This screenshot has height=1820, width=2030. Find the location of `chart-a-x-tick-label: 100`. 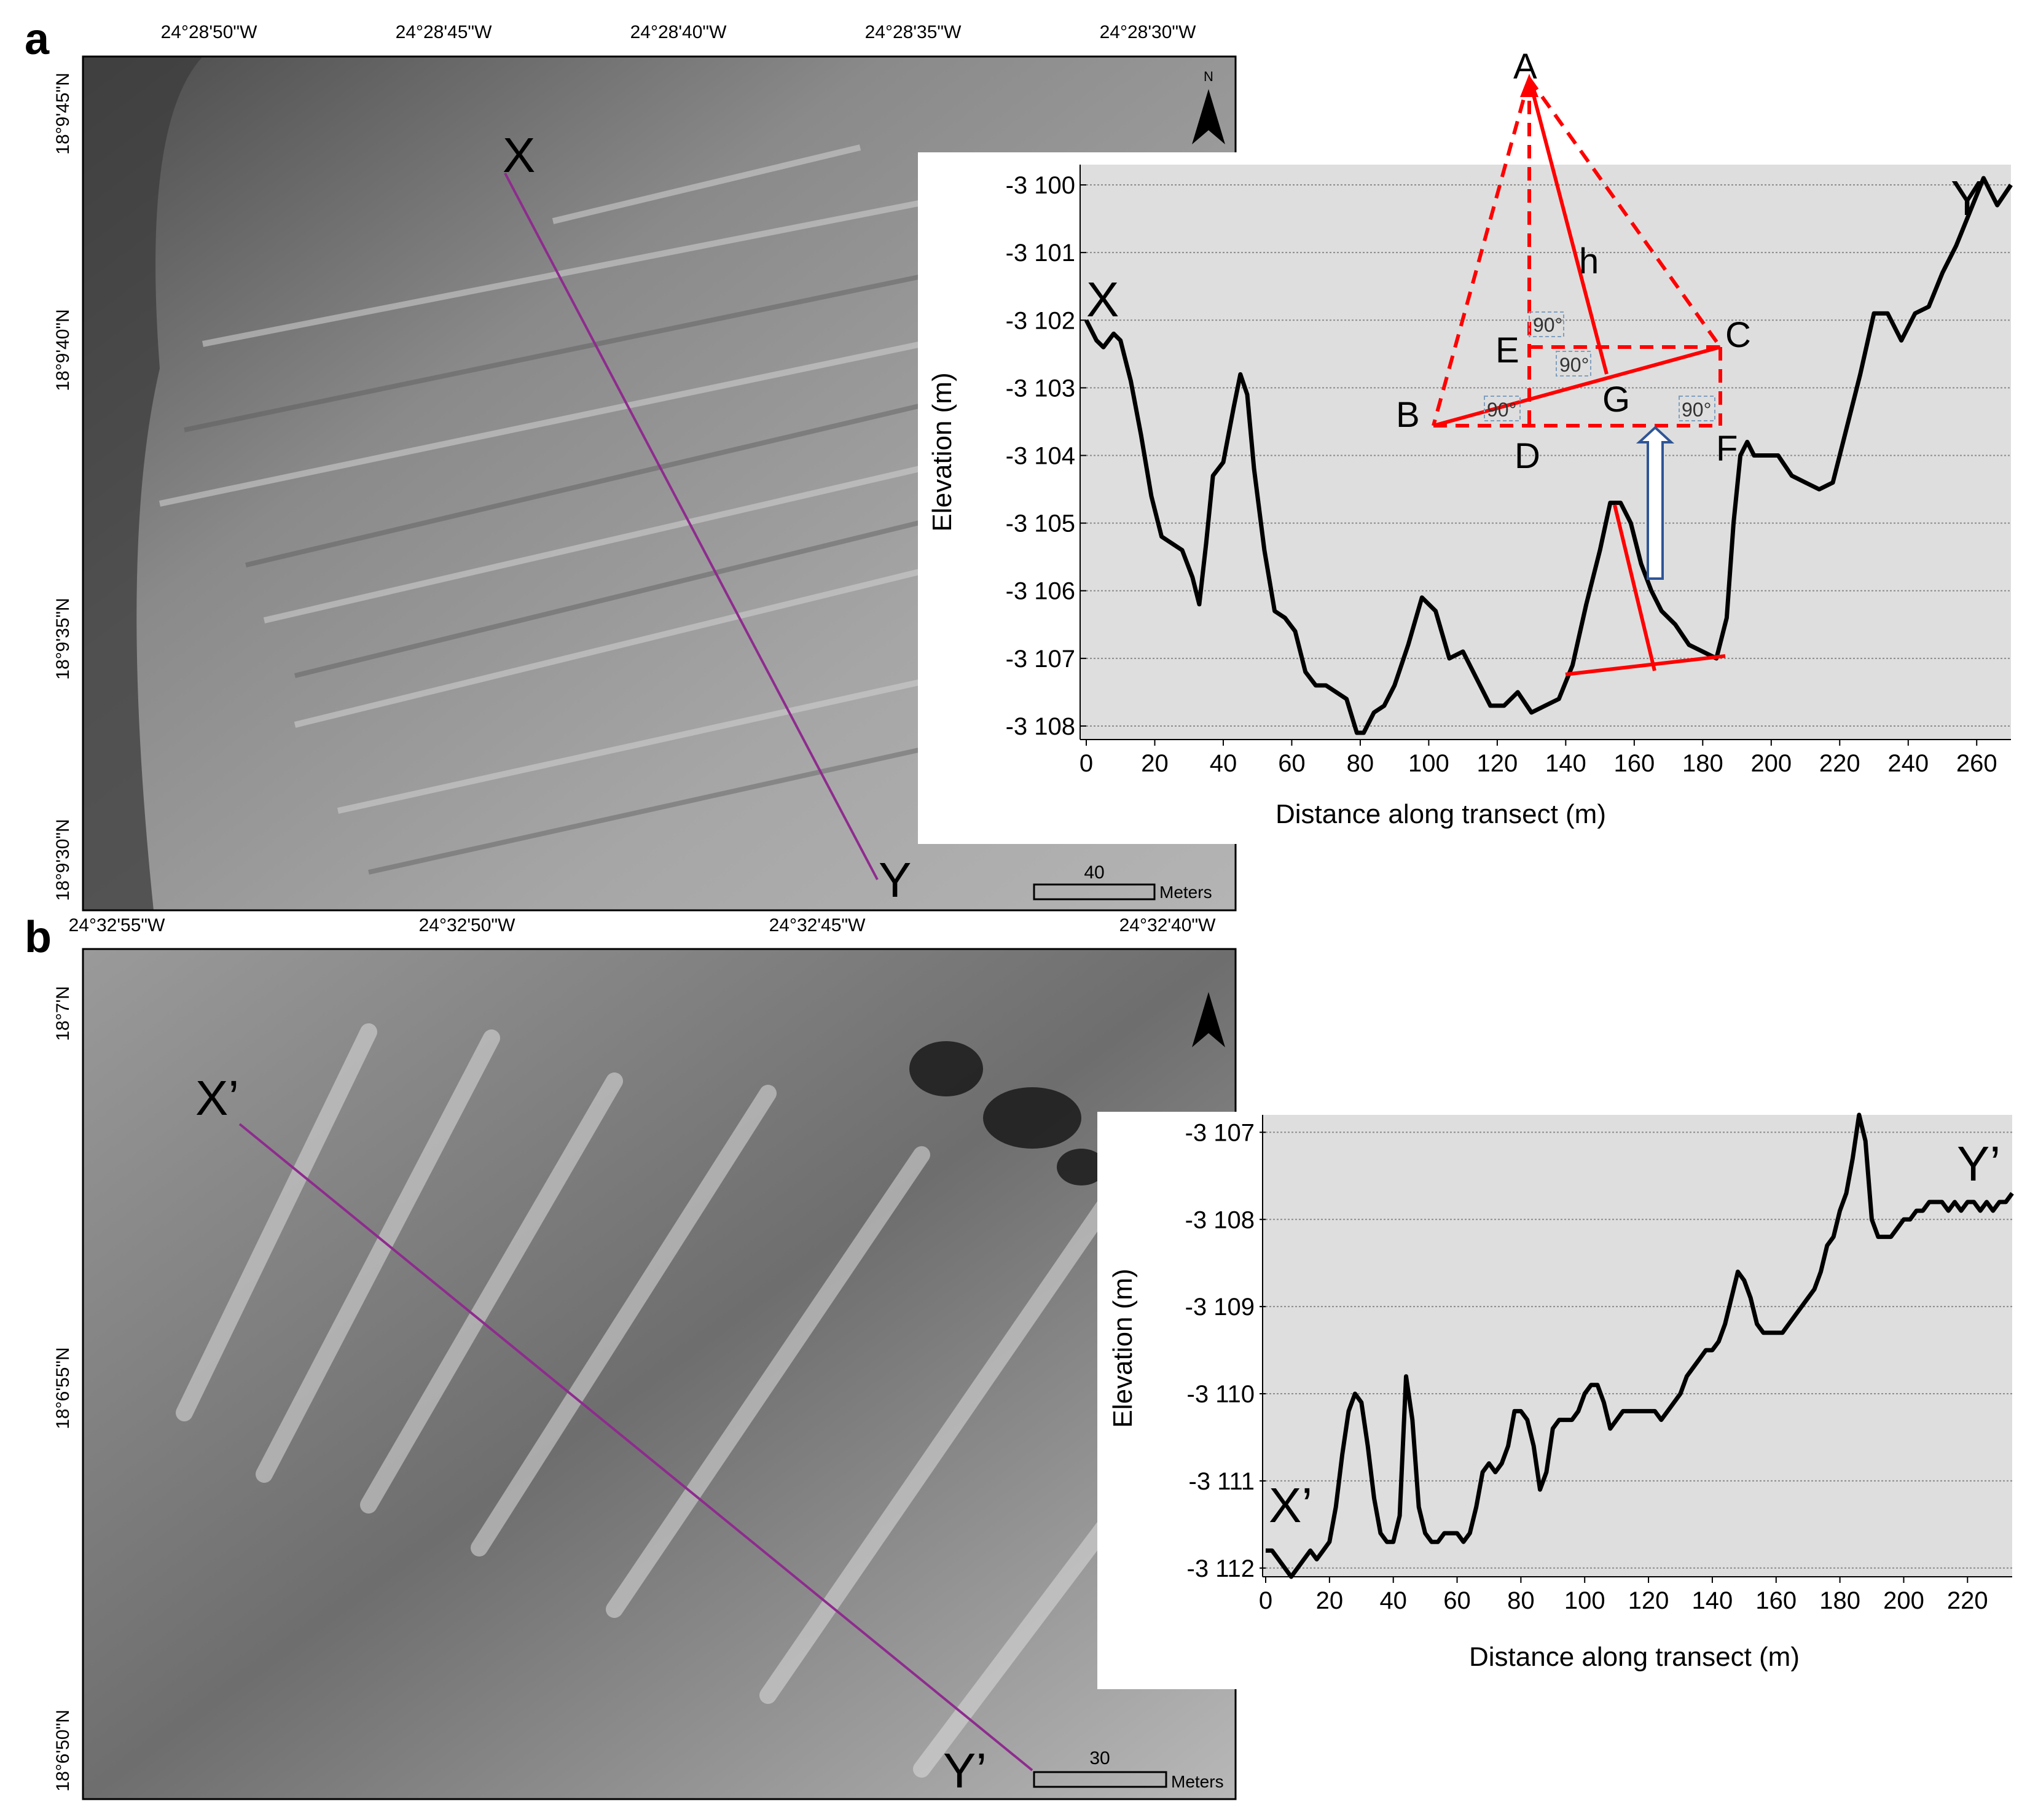

chart-a-x-tick-label: 100 is located at coordinates (1428, 764).